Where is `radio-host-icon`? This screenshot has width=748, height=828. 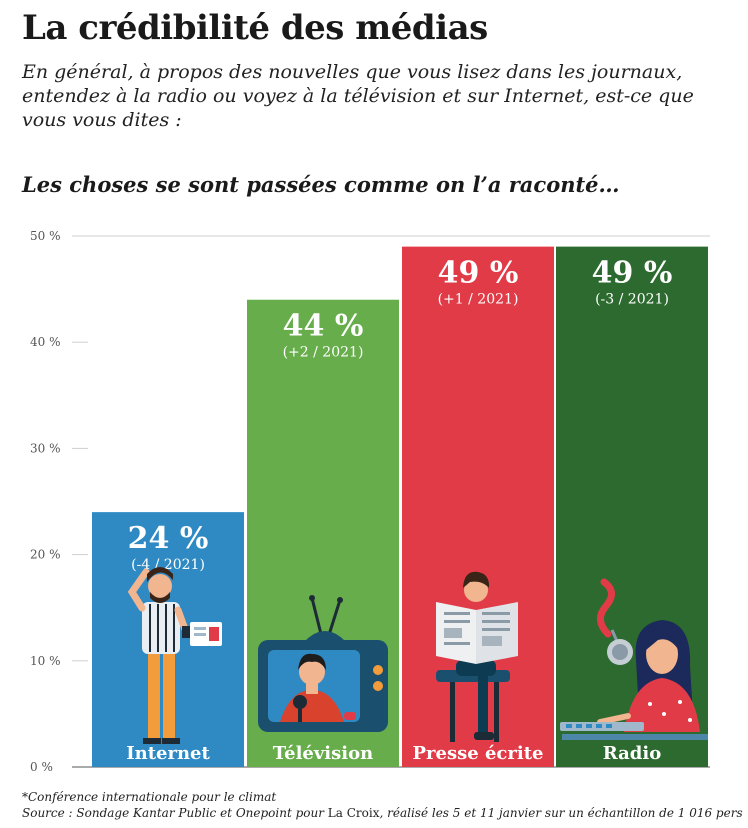 radio-host-icon is located at coordinates (634, 659).